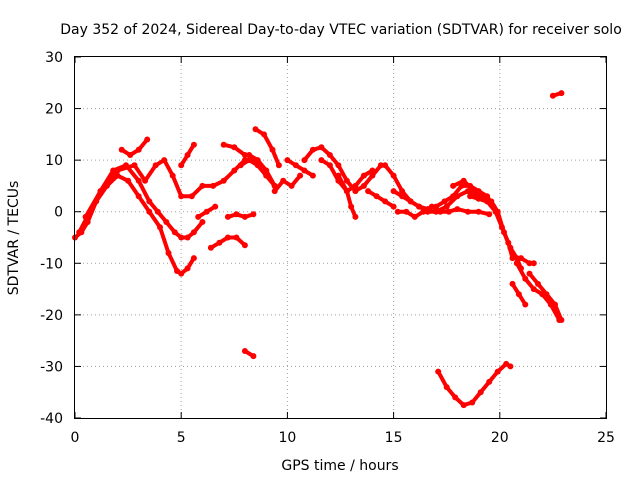 The width and height of the screenshot is (640, 480). I want to click on x-axis-label: GPS time / hours, so click(339, 466).